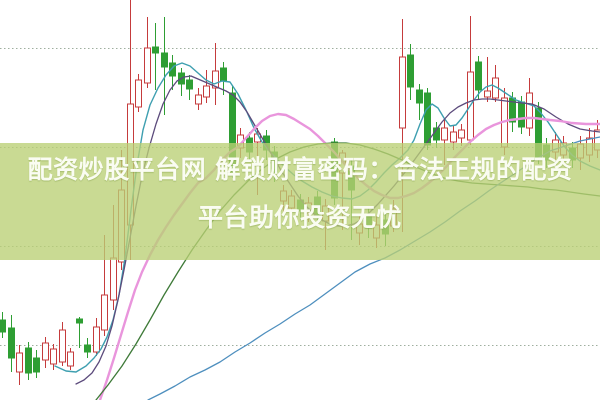 This screenshot has width=600, height=400. I want to click on banner-text-line1: 配资炒股平台网 解锁财富密码：合法正规的配资, so click(300, 169).